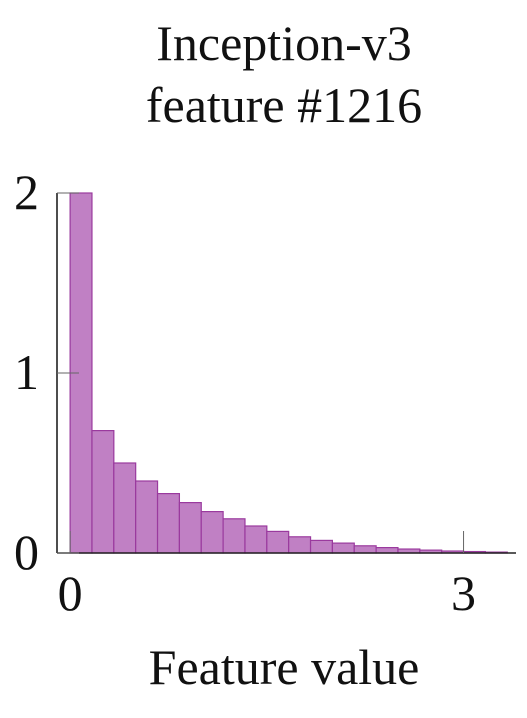 The width and height of the screenshot is (527, 718). What do you see at coordinates (284, 105) in the screenshot?
I see `chart-title-line-2: feature #1216` at bounding box center [284, 105].